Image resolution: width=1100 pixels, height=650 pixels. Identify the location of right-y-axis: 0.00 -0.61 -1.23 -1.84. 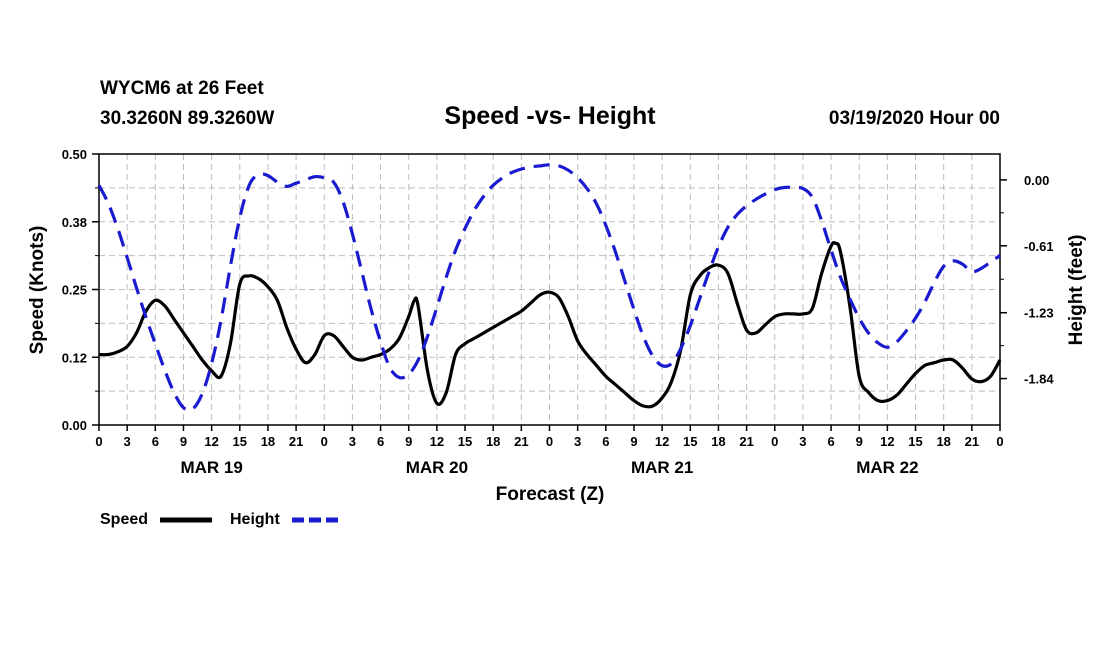
(1027, 280).